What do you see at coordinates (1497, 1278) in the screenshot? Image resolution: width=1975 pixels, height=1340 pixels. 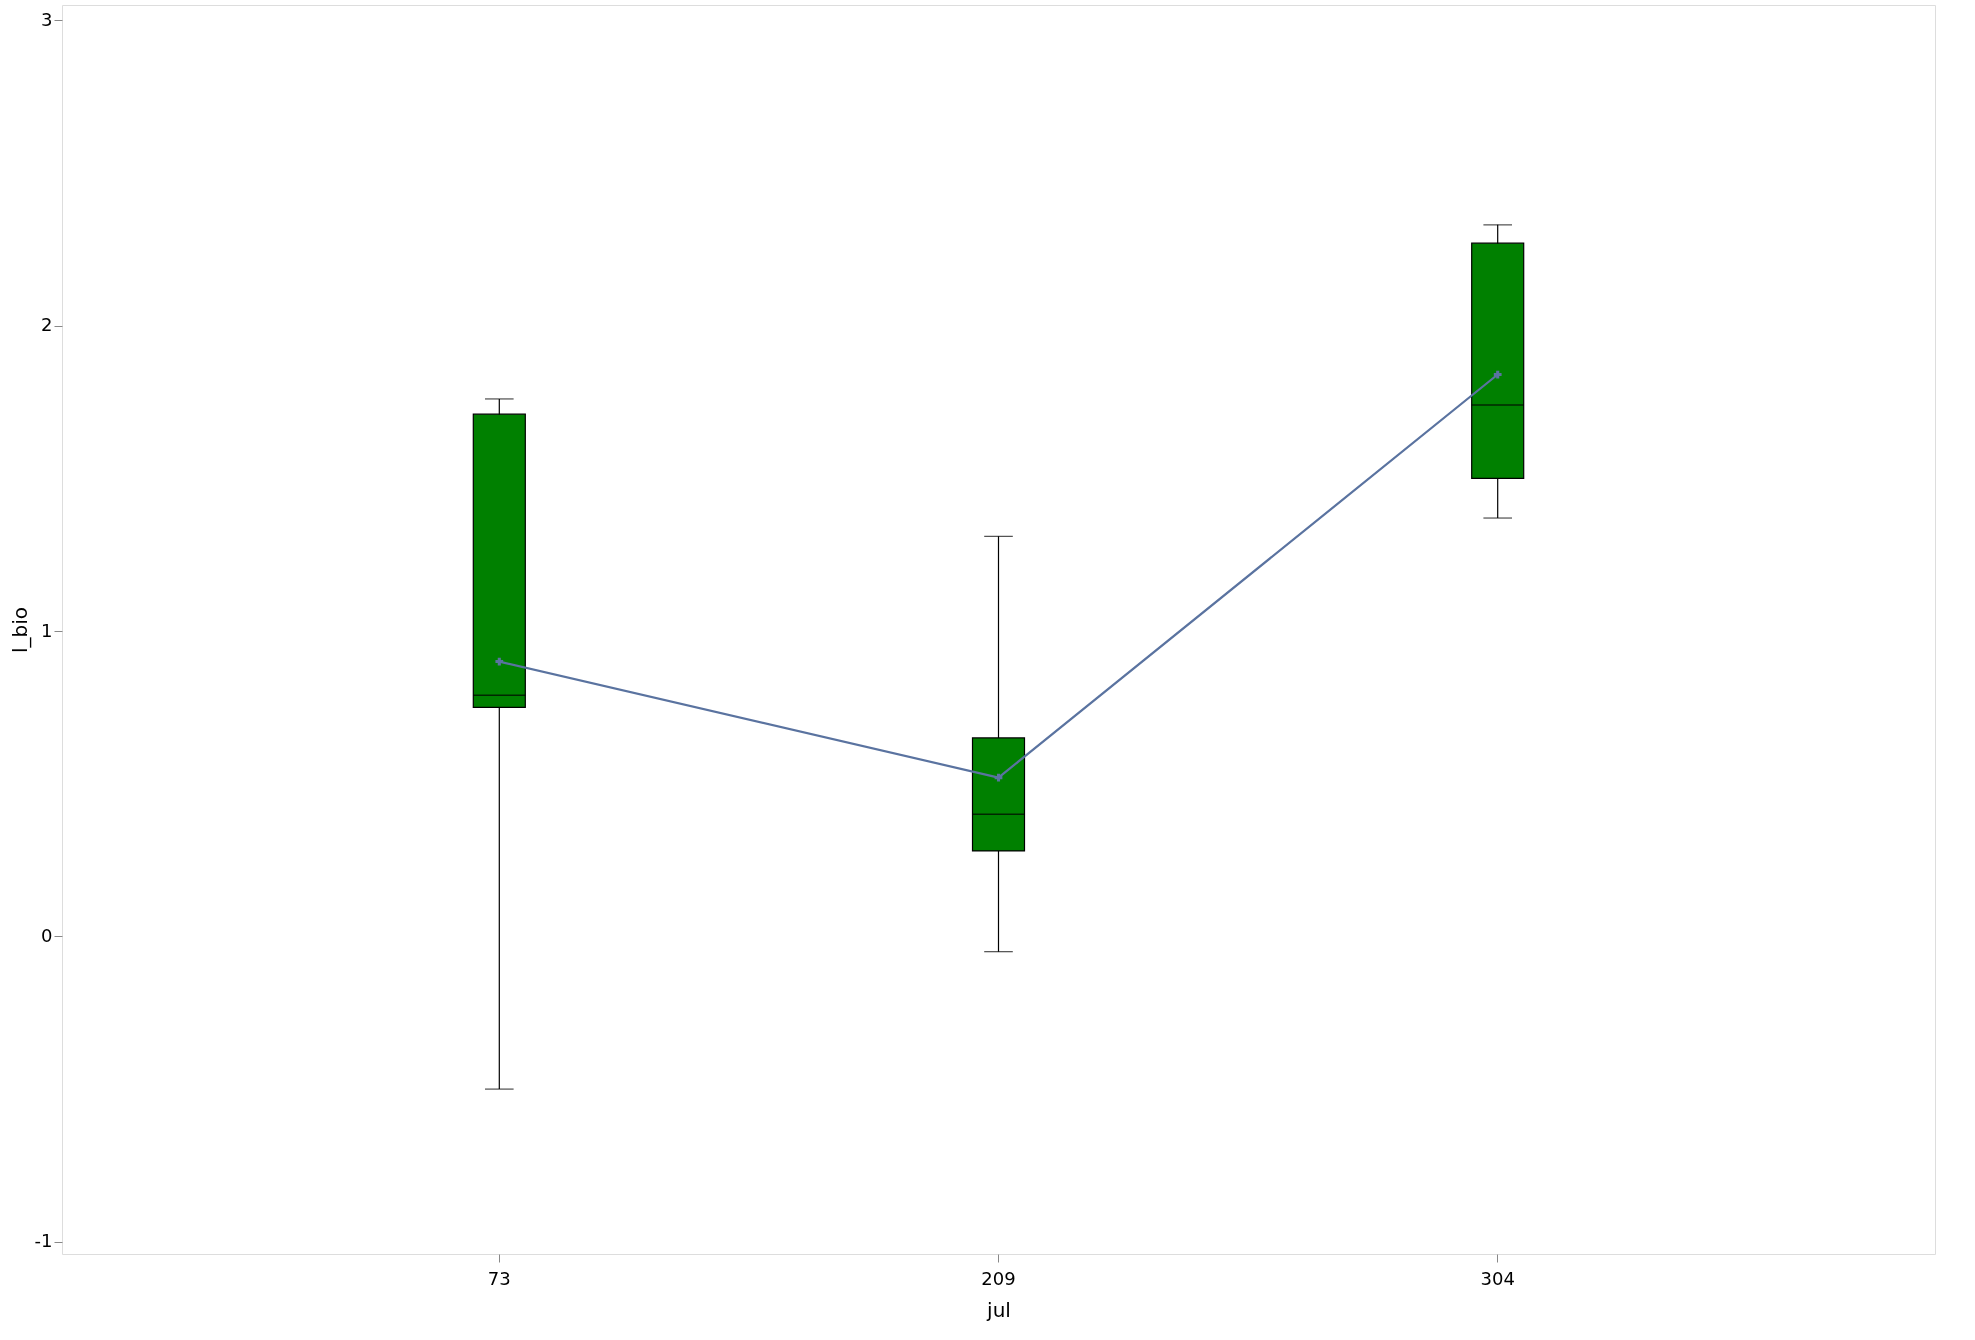 I see `x-tick-label: 304` at bounding box center [1497, 1278].